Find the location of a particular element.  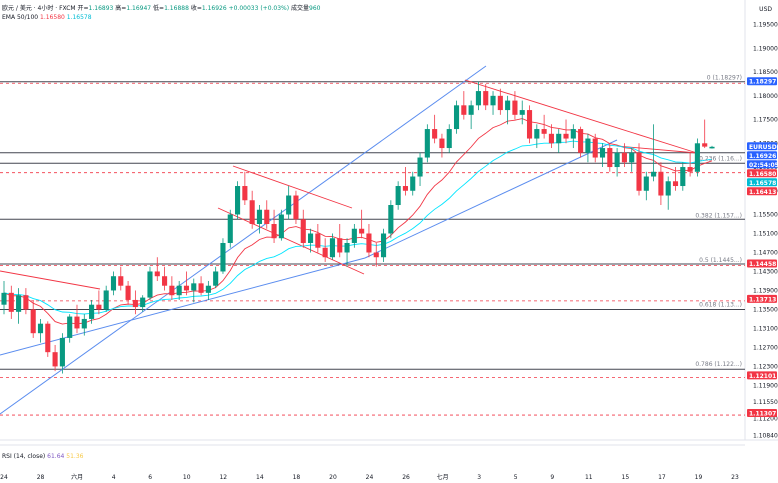

volume-label: 成交量 is located at coordinates (300, 8).